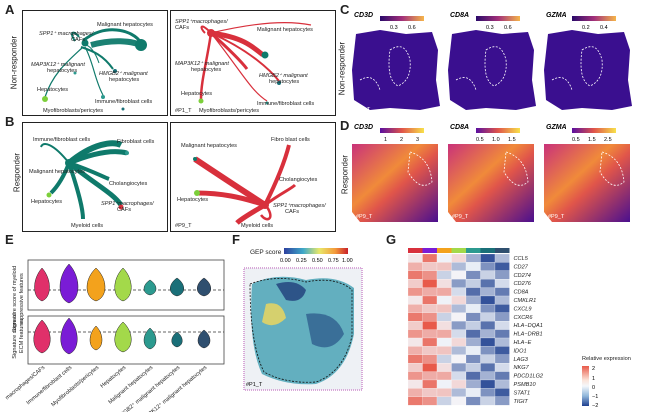 The width and height of the screenshot is (650, 417). What do you see at coordinates (317, 261) in the screenshot?
I see `f-tick-2: 0.50` at bounding box center [317, 261].